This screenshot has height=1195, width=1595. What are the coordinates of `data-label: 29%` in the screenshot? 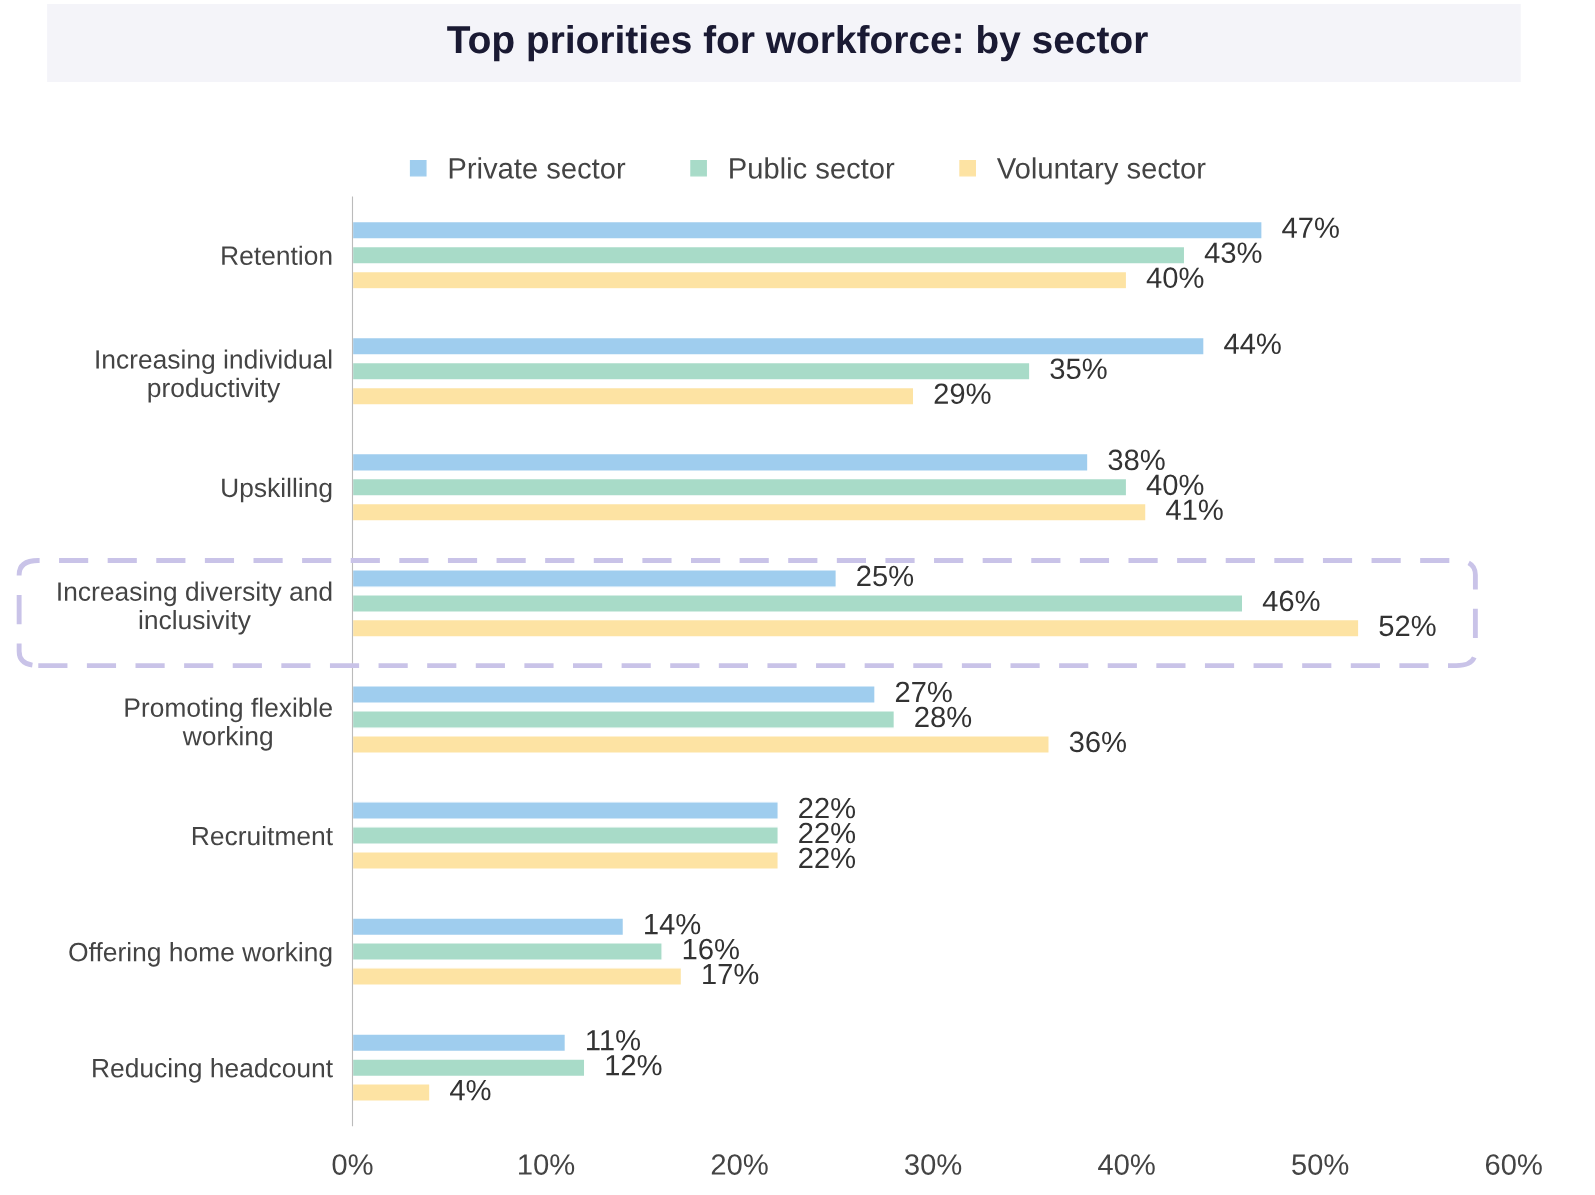 It's located at (962, 394).